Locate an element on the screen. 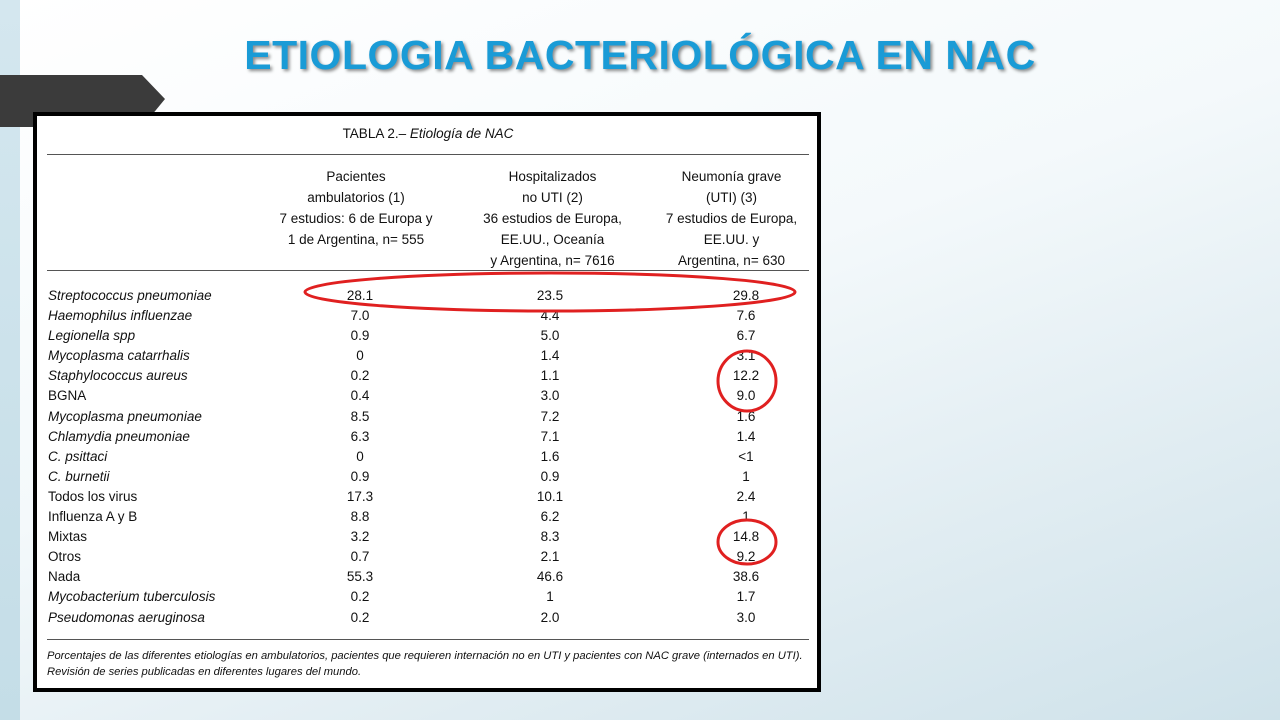 The image size is (1280, 720). value-neumonia-grave: 3.0 is located at coordinates (746, 617).